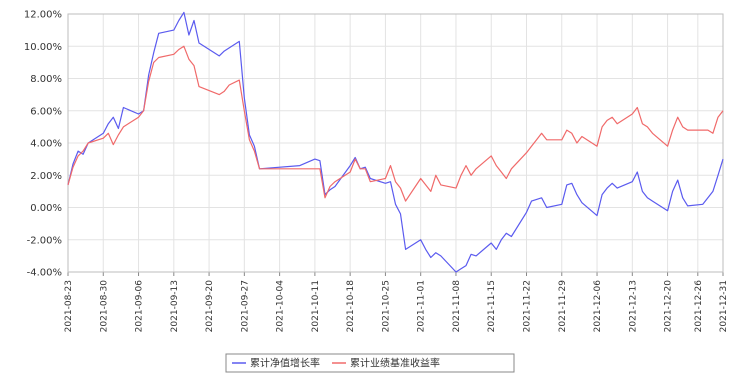  What do you see at coordinates (175, 306) in the screenshot?
I see `x-tick-label: 2021-09-13` at bounding box center [175, 306].